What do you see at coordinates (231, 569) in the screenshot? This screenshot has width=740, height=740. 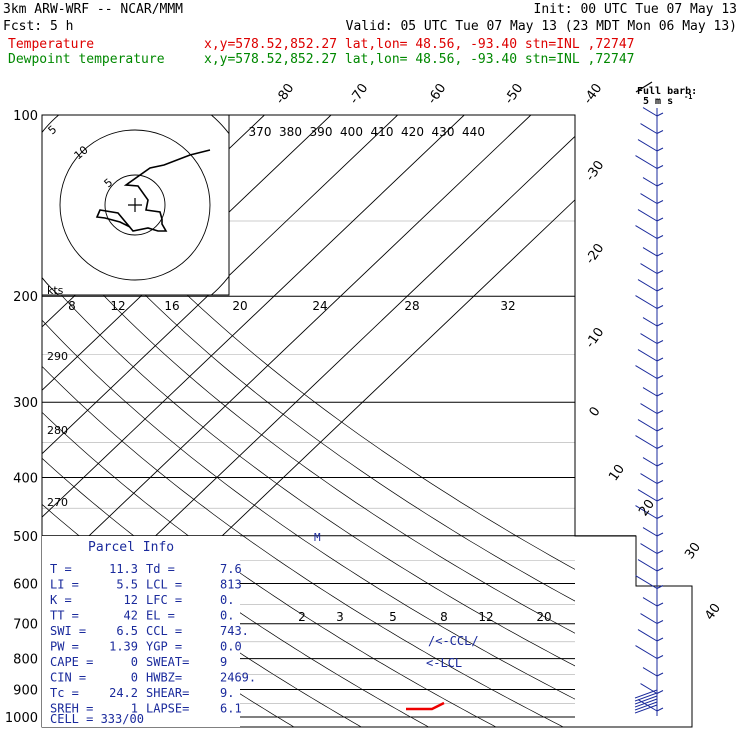 I see `parcel-value: 7.6` at bounding box center [231, 569].